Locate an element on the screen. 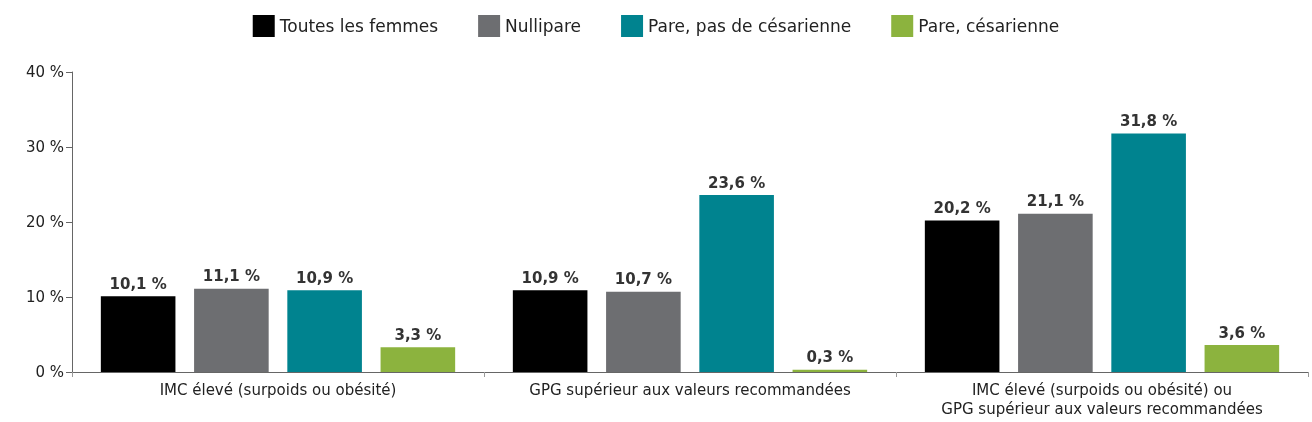 This screenshot has width=1312, height=422. x-tick-label: GPG supérieur aux valeurs recommandées is located at coordinates (690, 389).